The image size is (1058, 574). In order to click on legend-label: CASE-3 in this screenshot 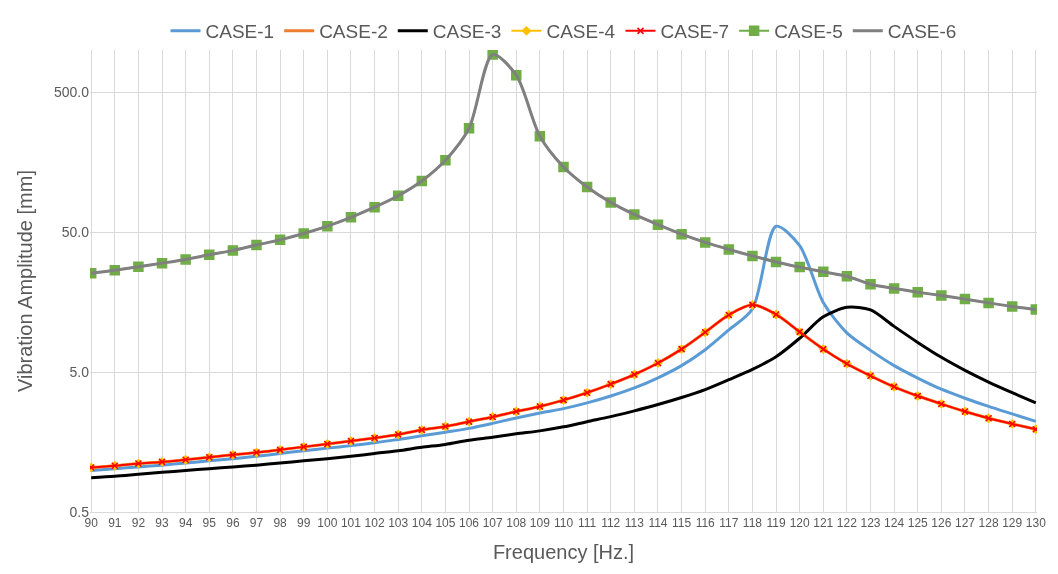, I will do `click(467, 32)`.